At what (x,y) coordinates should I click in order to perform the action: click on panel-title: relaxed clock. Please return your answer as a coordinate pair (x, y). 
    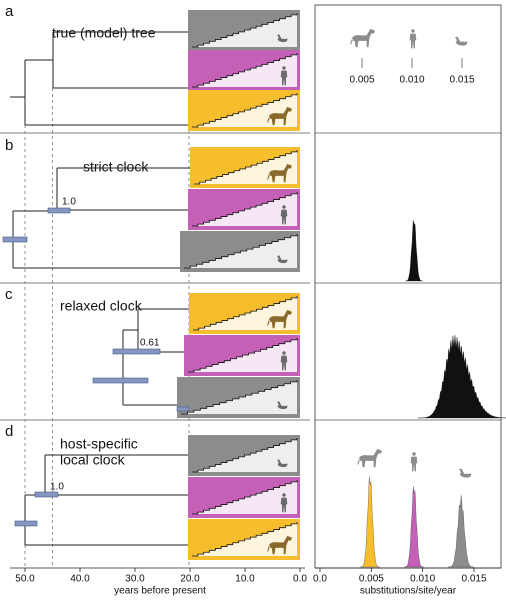
    Looking at the image, I should click on (101, 306).